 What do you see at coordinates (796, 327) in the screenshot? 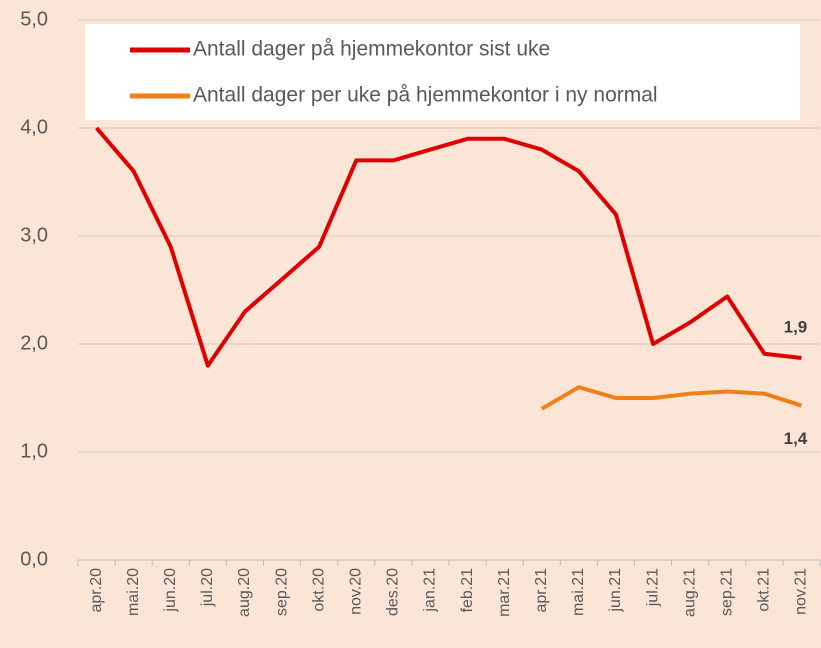
I see `data-label: 1,9` at bounding box center [796, 327].